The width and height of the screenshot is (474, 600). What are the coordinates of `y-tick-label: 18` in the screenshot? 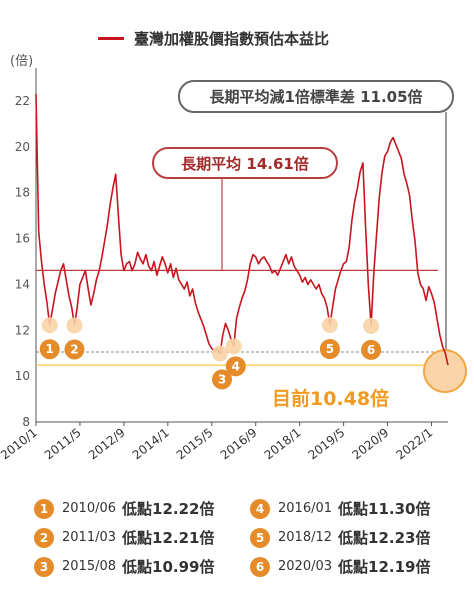 It's located at (22, 193).